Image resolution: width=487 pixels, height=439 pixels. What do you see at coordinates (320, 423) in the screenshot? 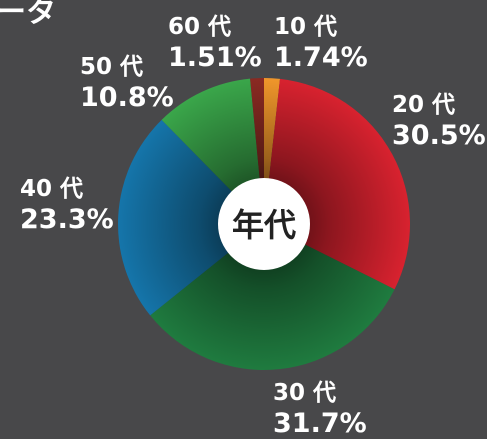
I see `value-label: 31.7%` at bounding box center [320, 423].